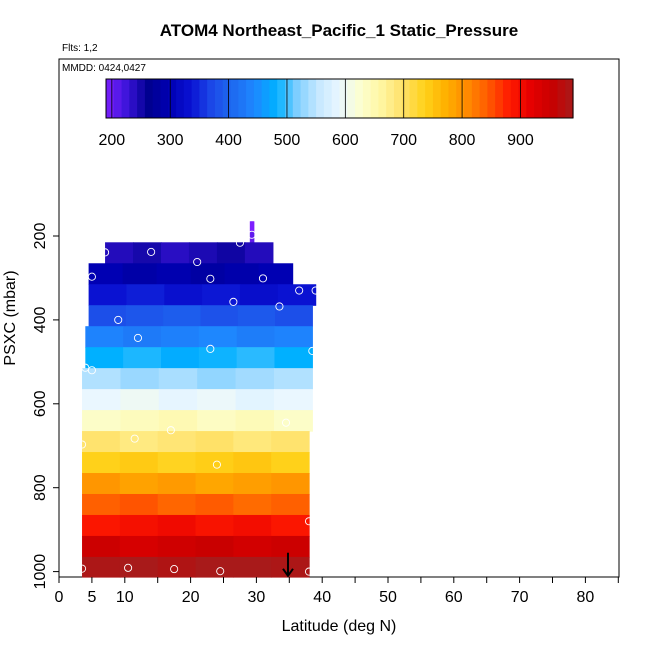 The width and height of the screenshot is (650, 650). Describe the element at coordinates (337, 591) in the screenshot. I see `x-axis: 0 5 10 20 30 40 50 60 70 80` at that location.